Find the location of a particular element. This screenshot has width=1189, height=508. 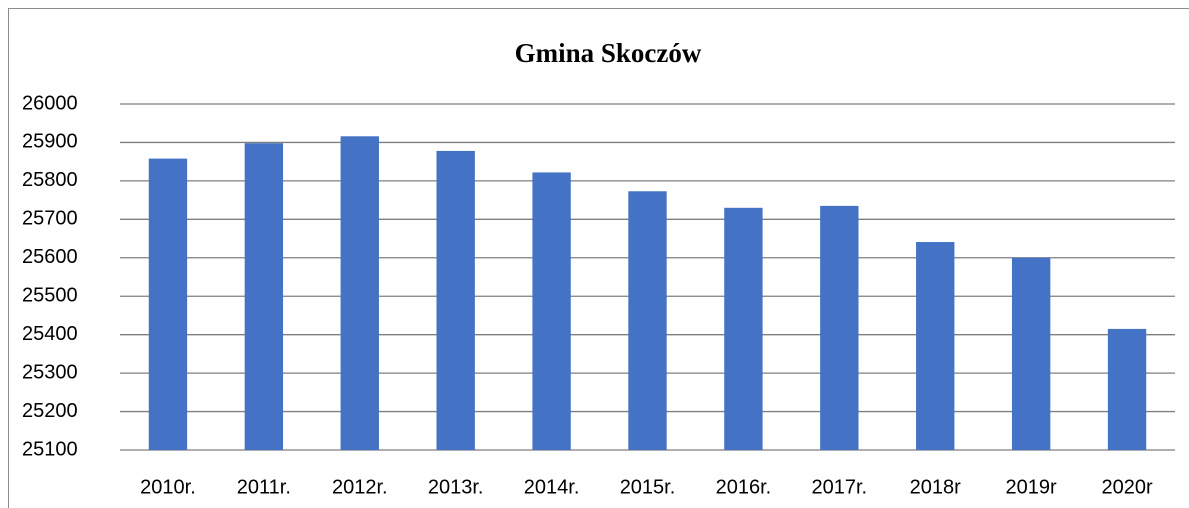

x-tick-label: 2015r. is located at coordinates (648, 487).